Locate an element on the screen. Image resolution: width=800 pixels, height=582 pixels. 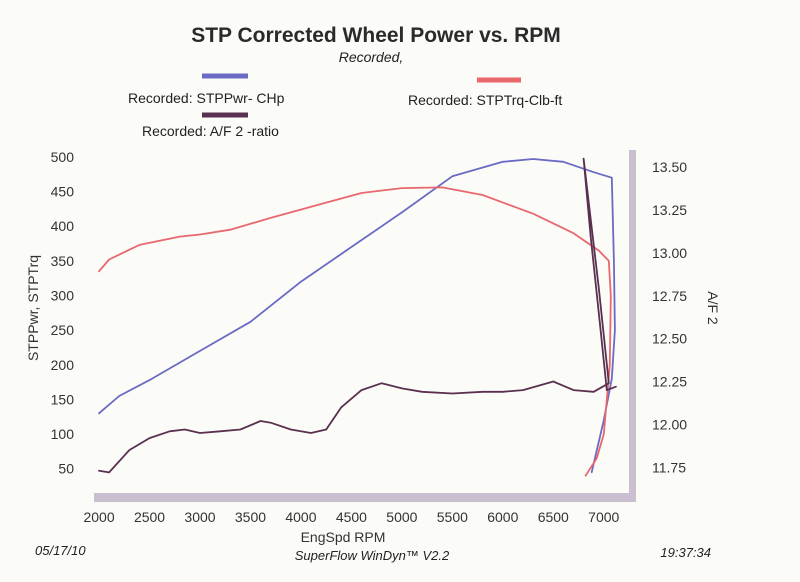
x-tick-label: 5500 is located at coordinates (452, 517).